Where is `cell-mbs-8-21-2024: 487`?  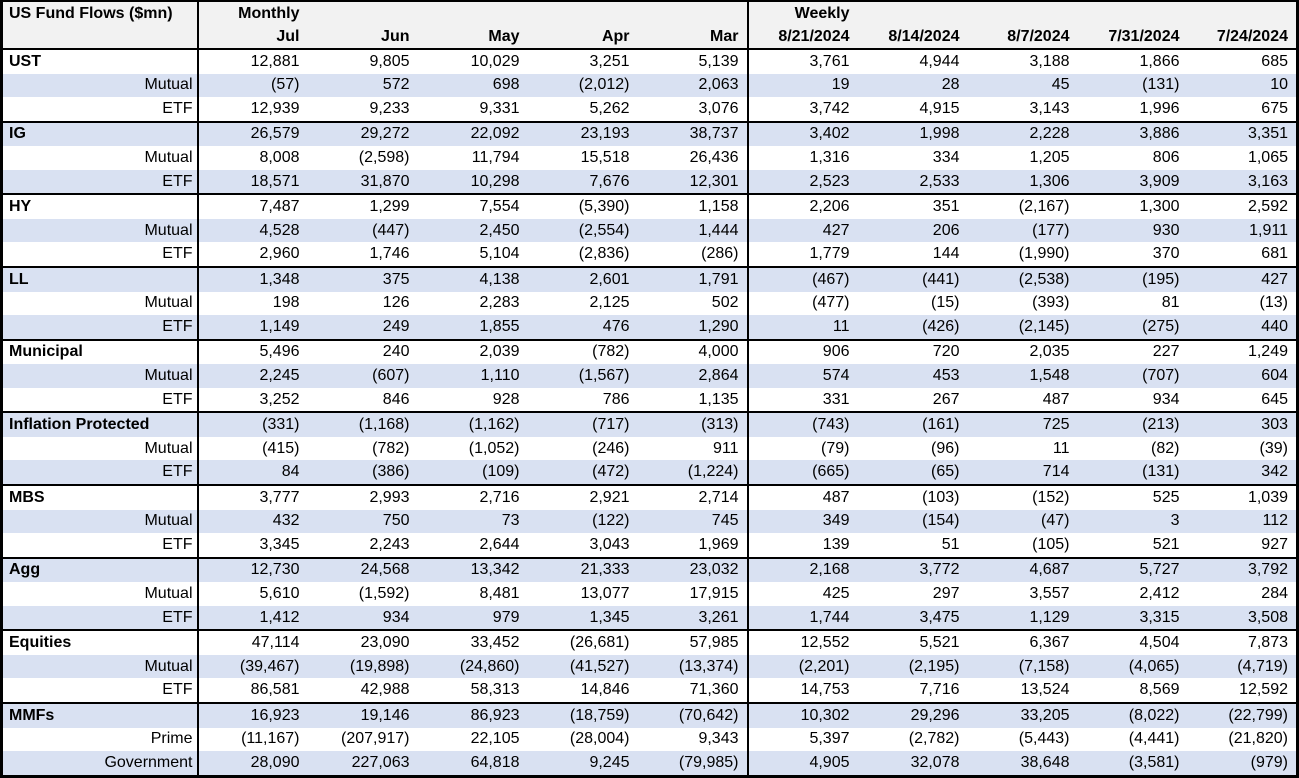 cell-mbs-8-21-2024: 487 is located at coordinates (802, 497).